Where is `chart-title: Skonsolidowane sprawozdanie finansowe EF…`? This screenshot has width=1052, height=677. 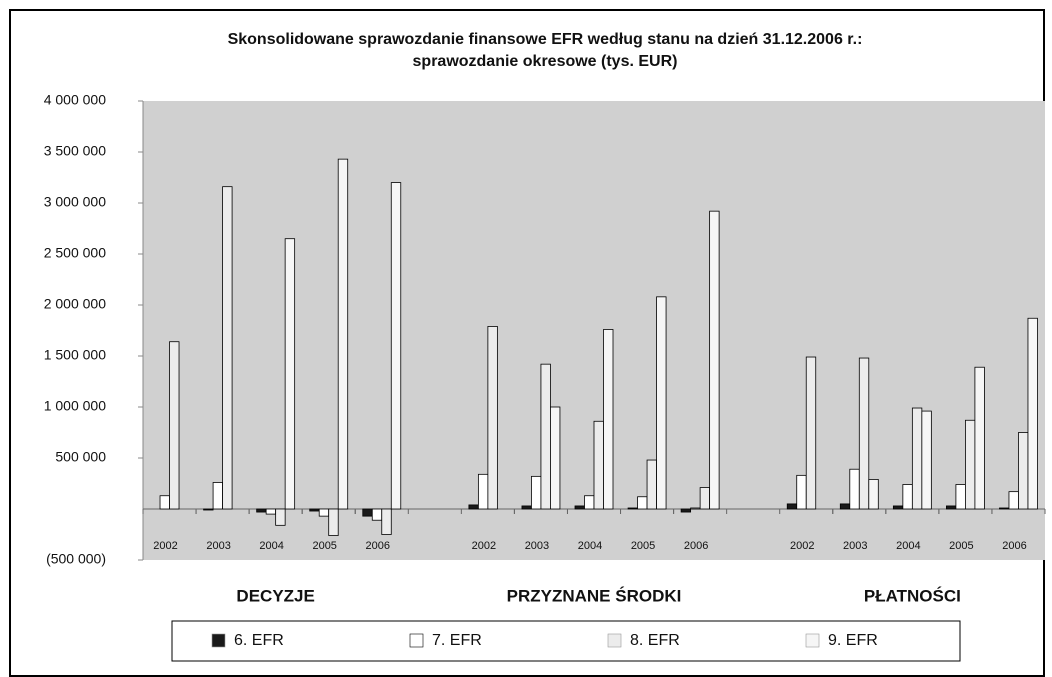
chart-title: Skonsolidowane sprawozdanie finansowe EF… is located at coordinates (545, 39).